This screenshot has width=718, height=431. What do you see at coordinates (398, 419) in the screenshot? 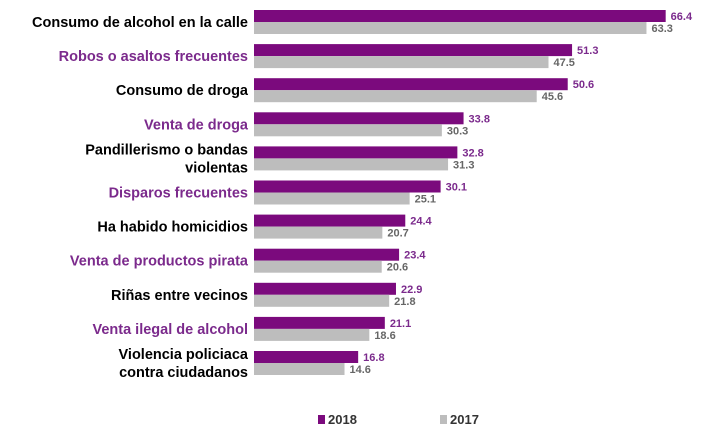
I see `legend: 2018 2017` at bounding box center [398, 419].